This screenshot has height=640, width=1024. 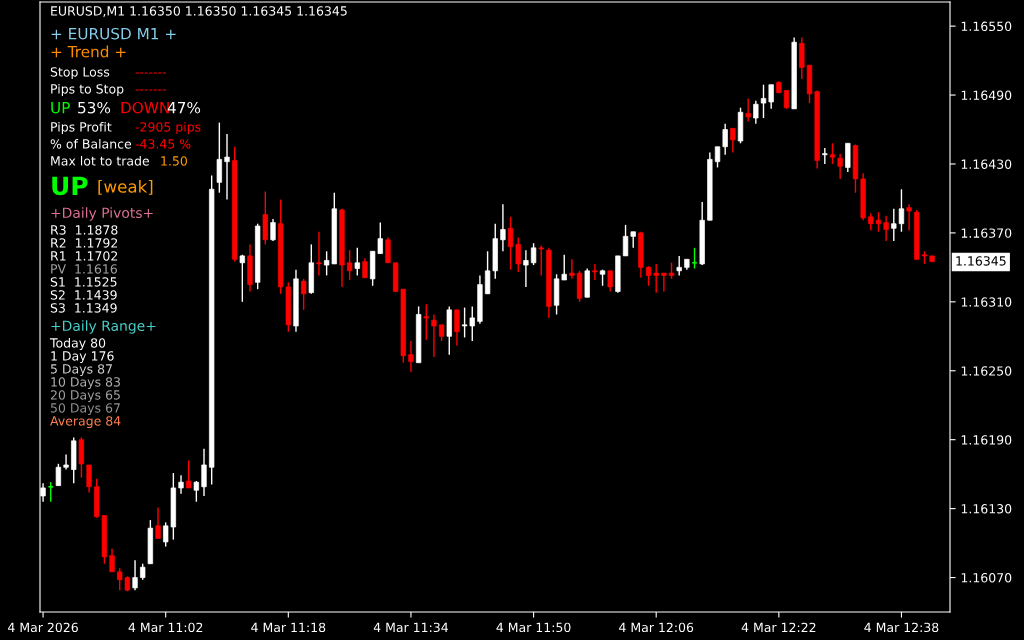 I want to click on x-tick-label: 4 Mar 2026, so click(x=43, y=627).